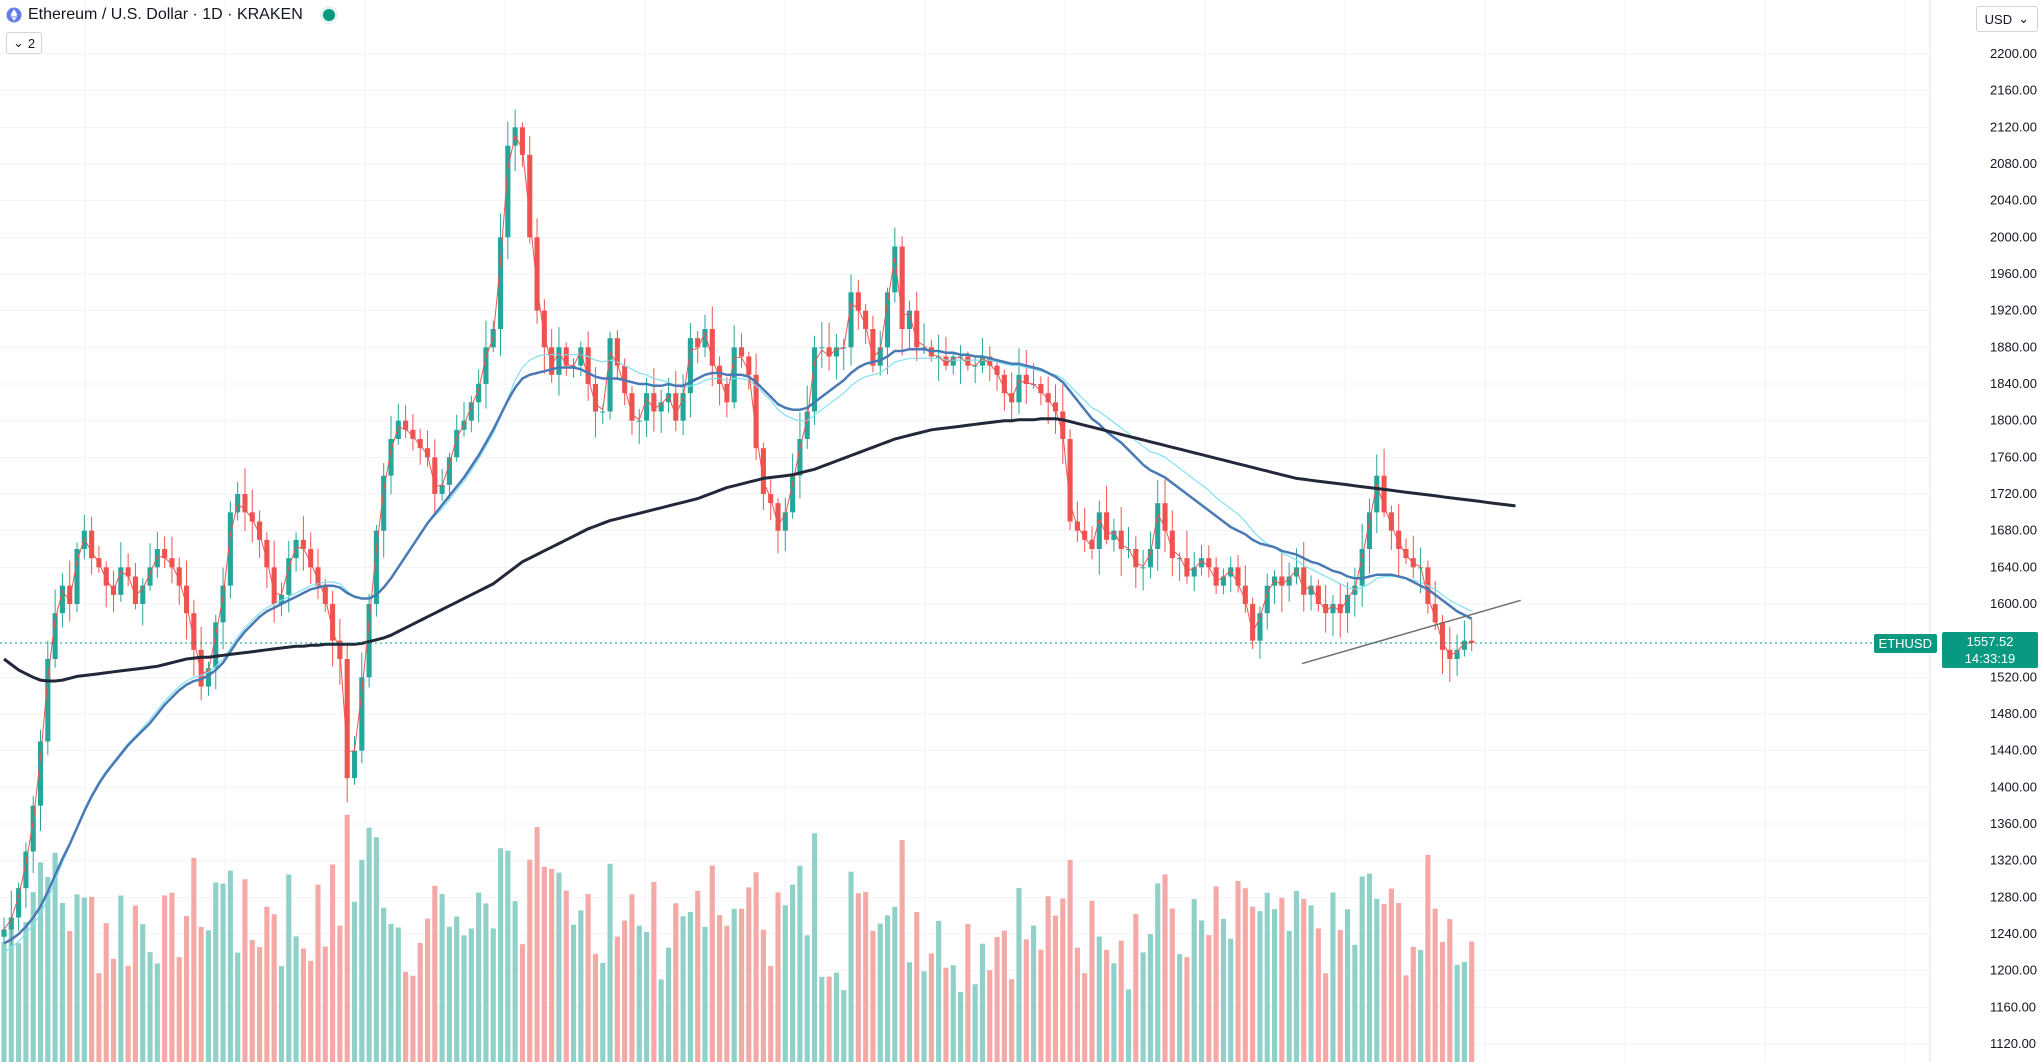 The image size is (2044, 1062). What do you see at coordinates (2013, 346) in the screenshot?
I see `y-tick-label: 1880.00` at bounding box center [2013, 346].